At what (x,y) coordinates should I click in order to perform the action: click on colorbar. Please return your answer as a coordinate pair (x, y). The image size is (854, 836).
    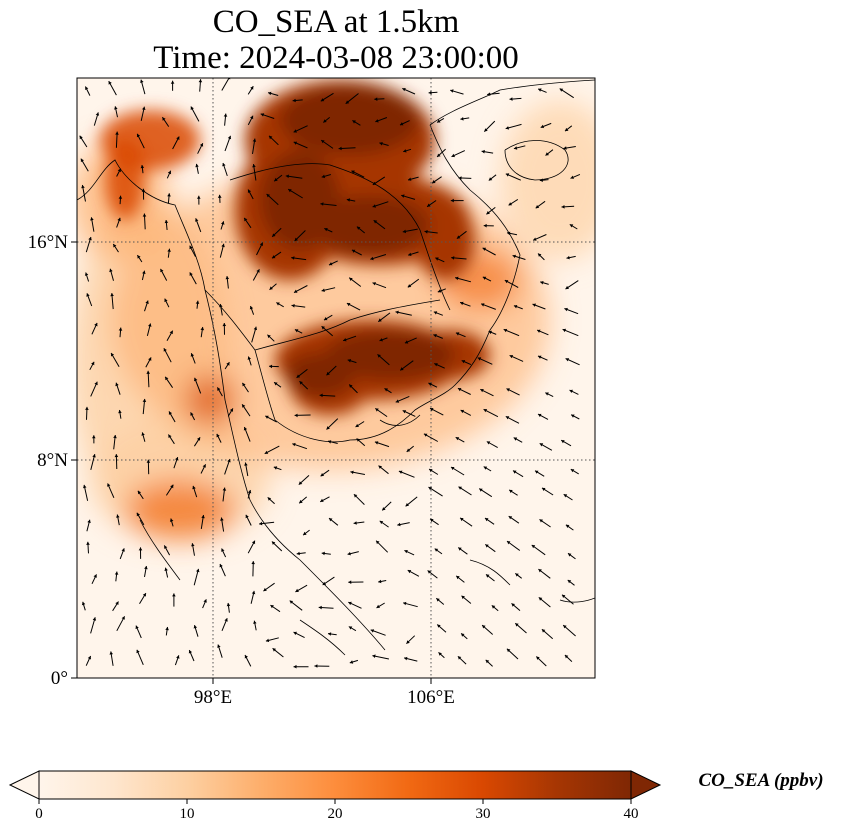
    Looking at the image, I should click on (335, 787).